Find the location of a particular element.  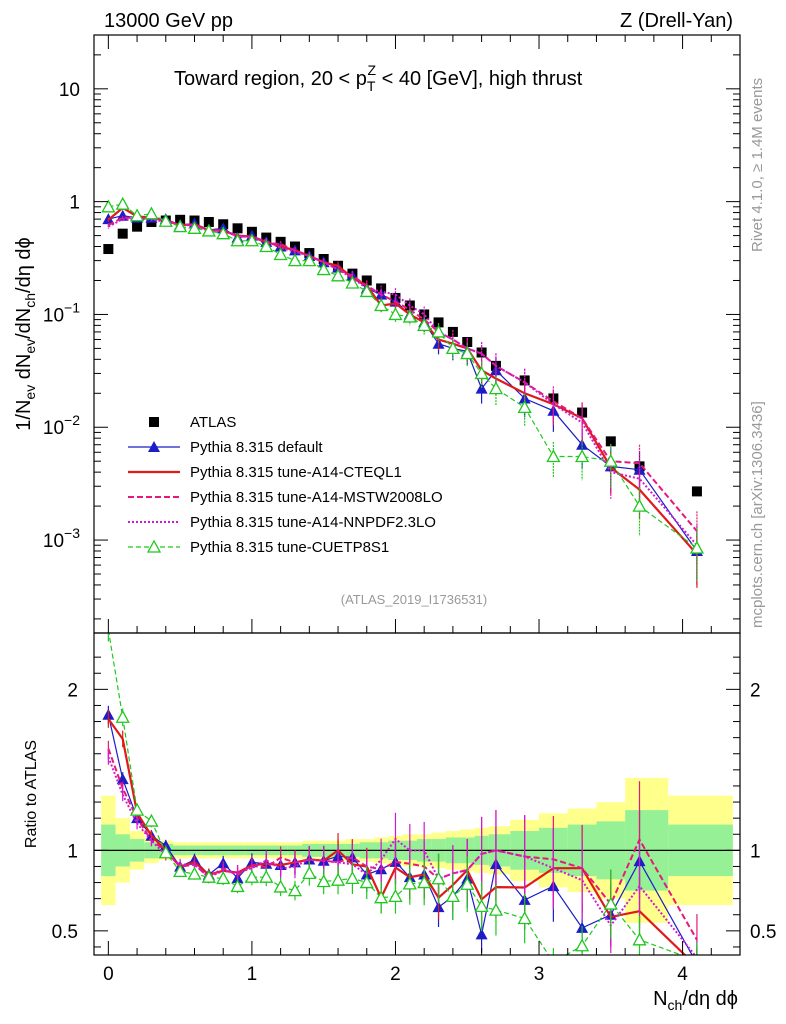

y-tick-label: 1 is located at coordinates (74, 203).